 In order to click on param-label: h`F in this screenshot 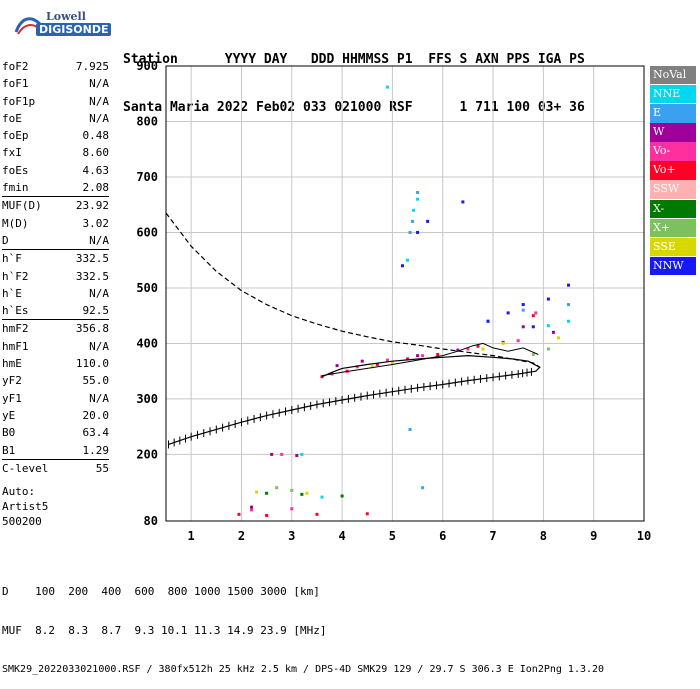, I will do `click(12, 259)`.